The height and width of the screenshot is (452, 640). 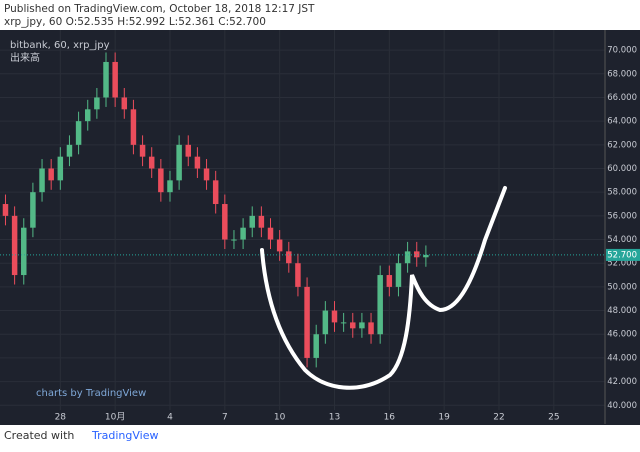 I want to click on x-tick-label: 22, so click(x=498, y=418).